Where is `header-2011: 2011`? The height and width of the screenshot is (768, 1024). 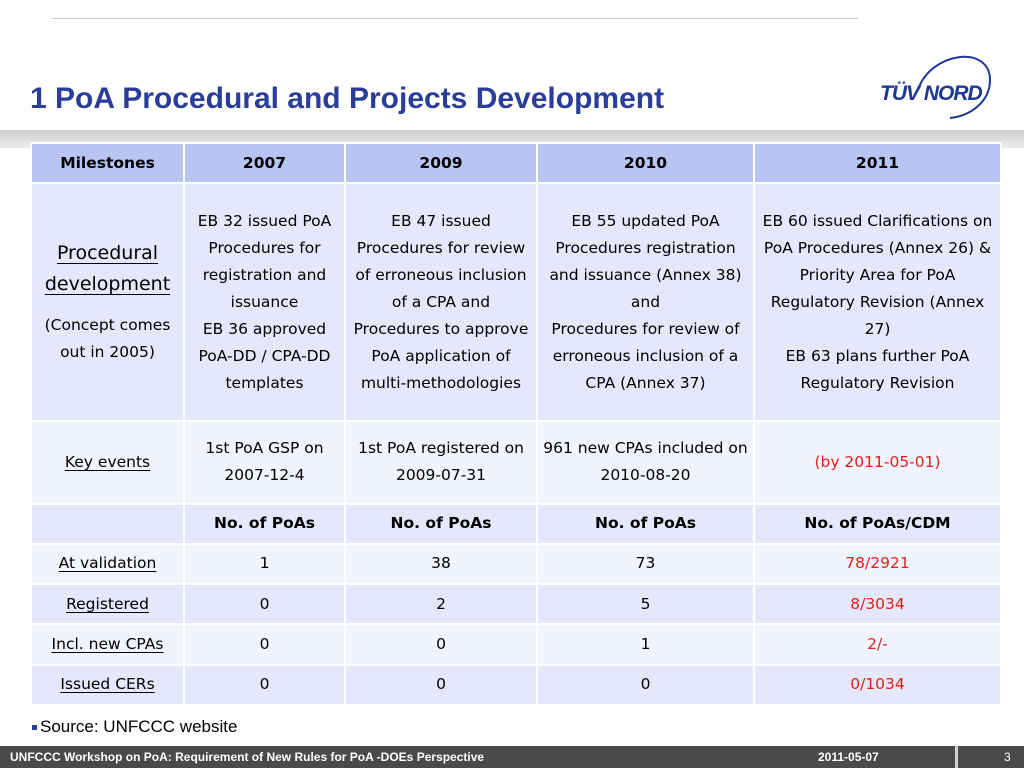 header-2011: 2011 is located at coordinates (877, 163).